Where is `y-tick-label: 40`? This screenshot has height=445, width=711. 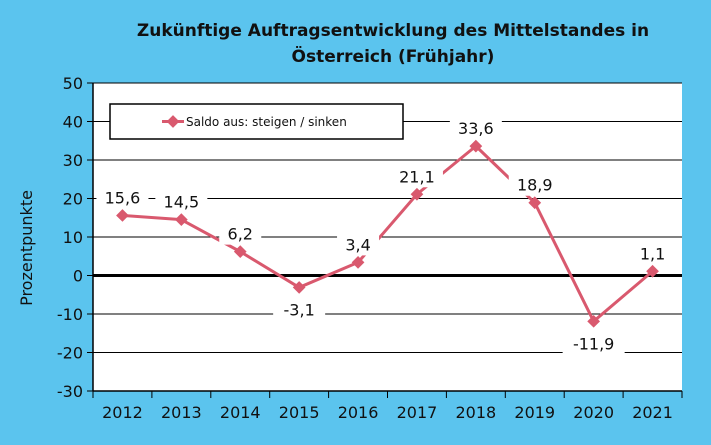 y-tick-label: 40 is located at coordinates (73, 122).